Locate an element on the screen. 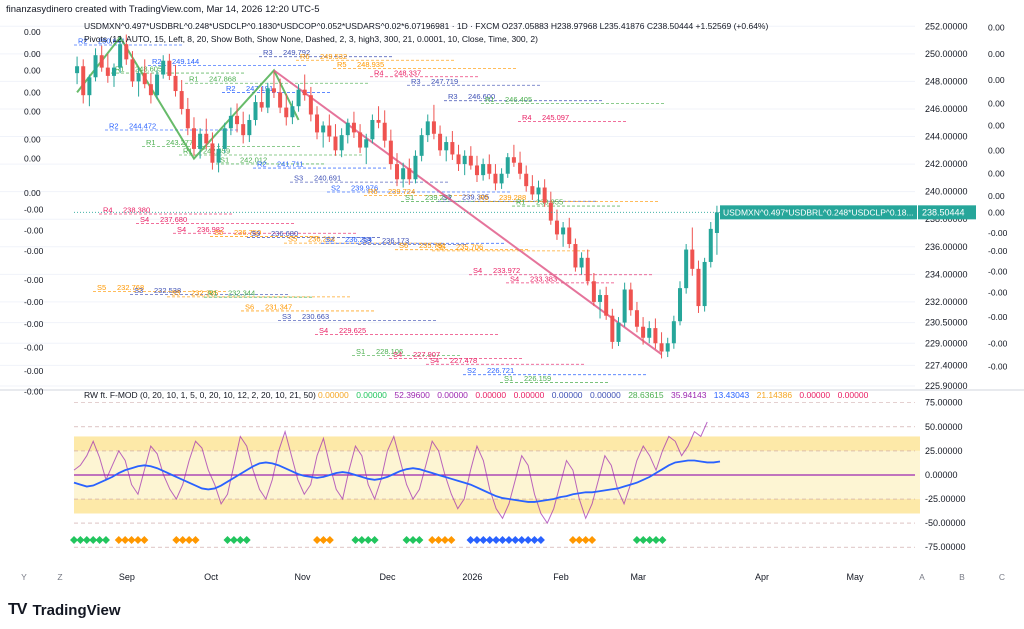  pivot-value-label: 248.935 is located at coordinates (370, 64).